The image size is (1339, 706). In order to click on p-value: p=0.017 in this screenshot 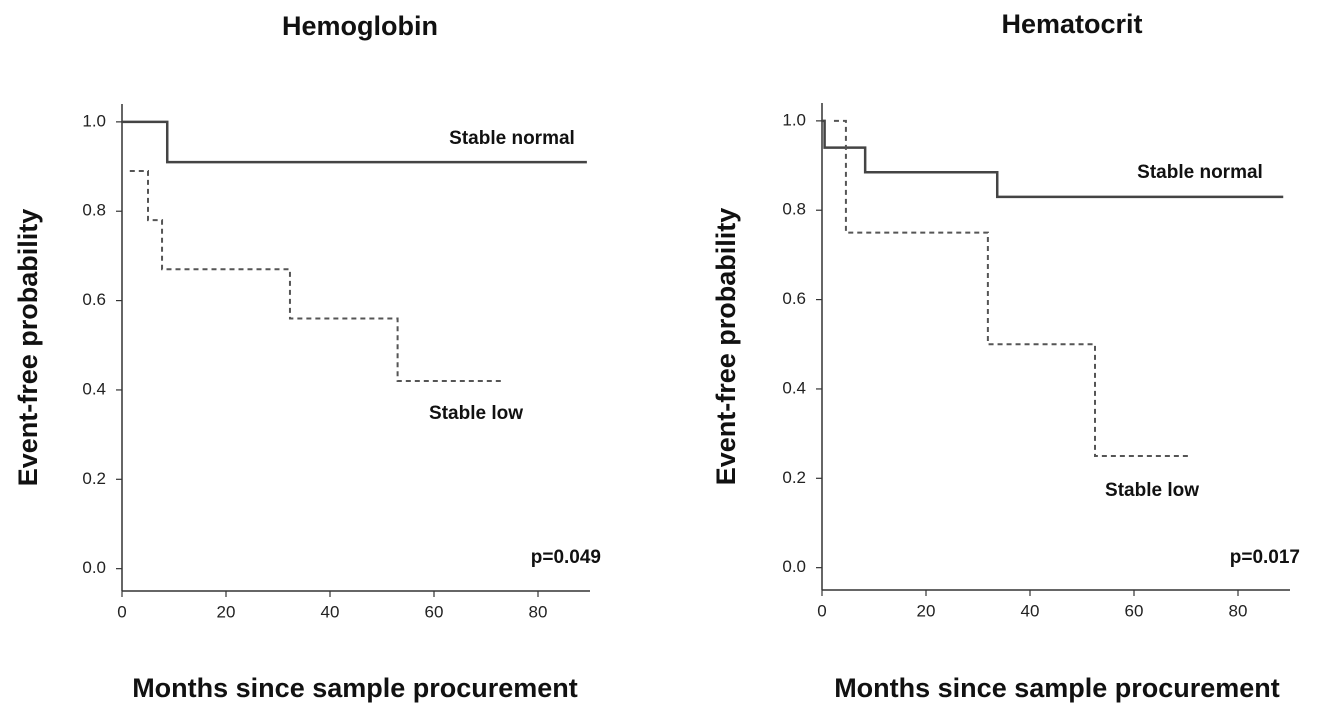, I will do `click(1265, 557)`.